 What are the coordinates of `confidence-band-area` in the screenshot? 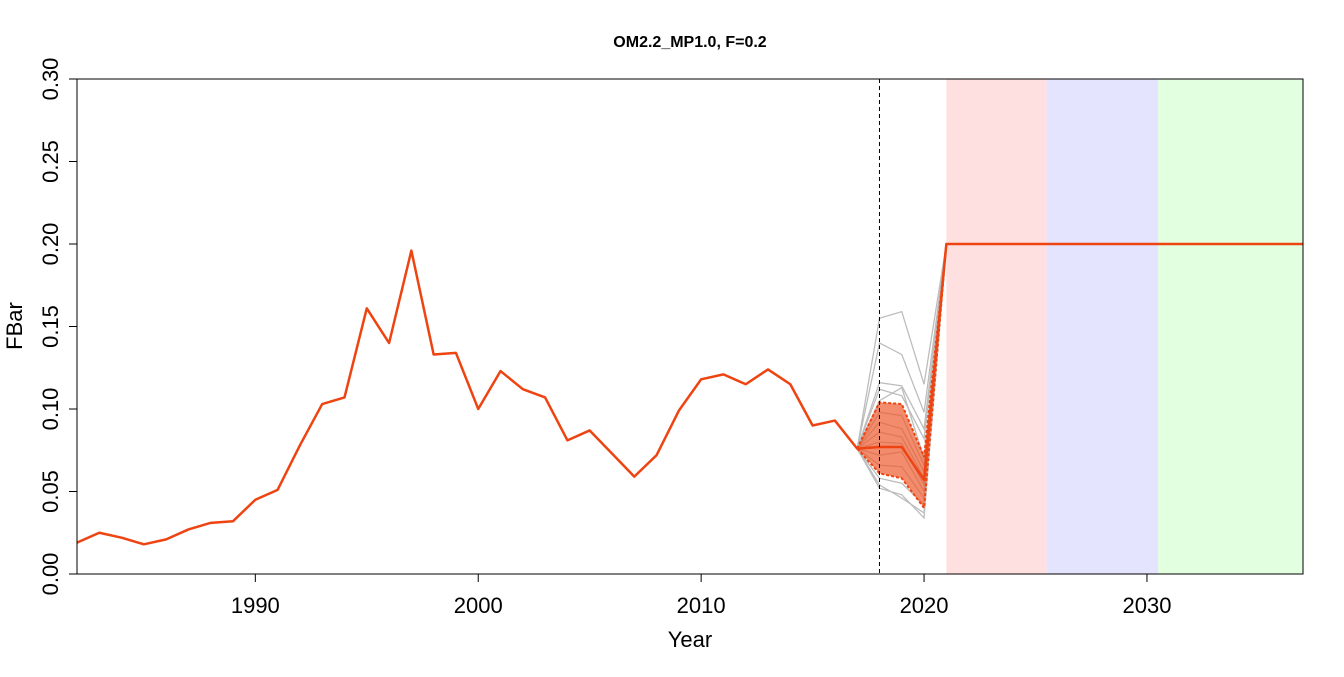 It's located at (902, 376).